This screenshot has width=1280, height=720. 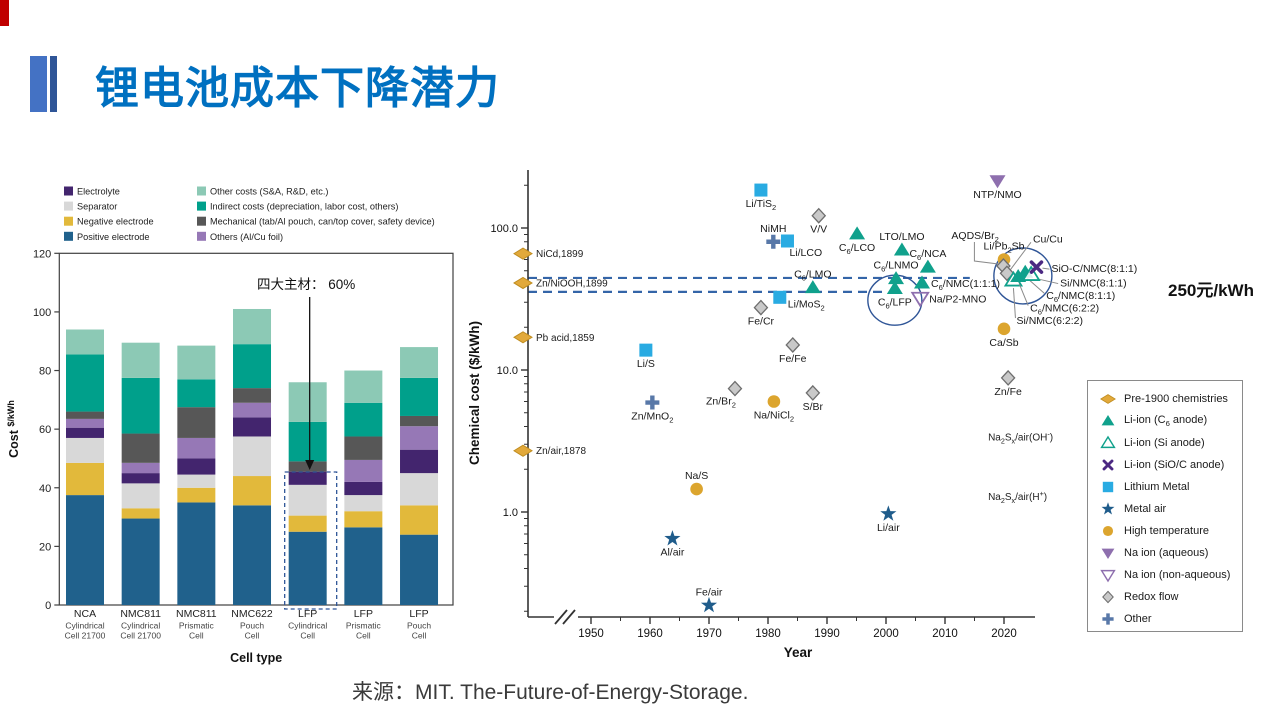 What do you see at coordinates (1004, 248) in the screenshot?
I see `point-label: Li/Pb2Sb` at bounding box center [1004, 248].